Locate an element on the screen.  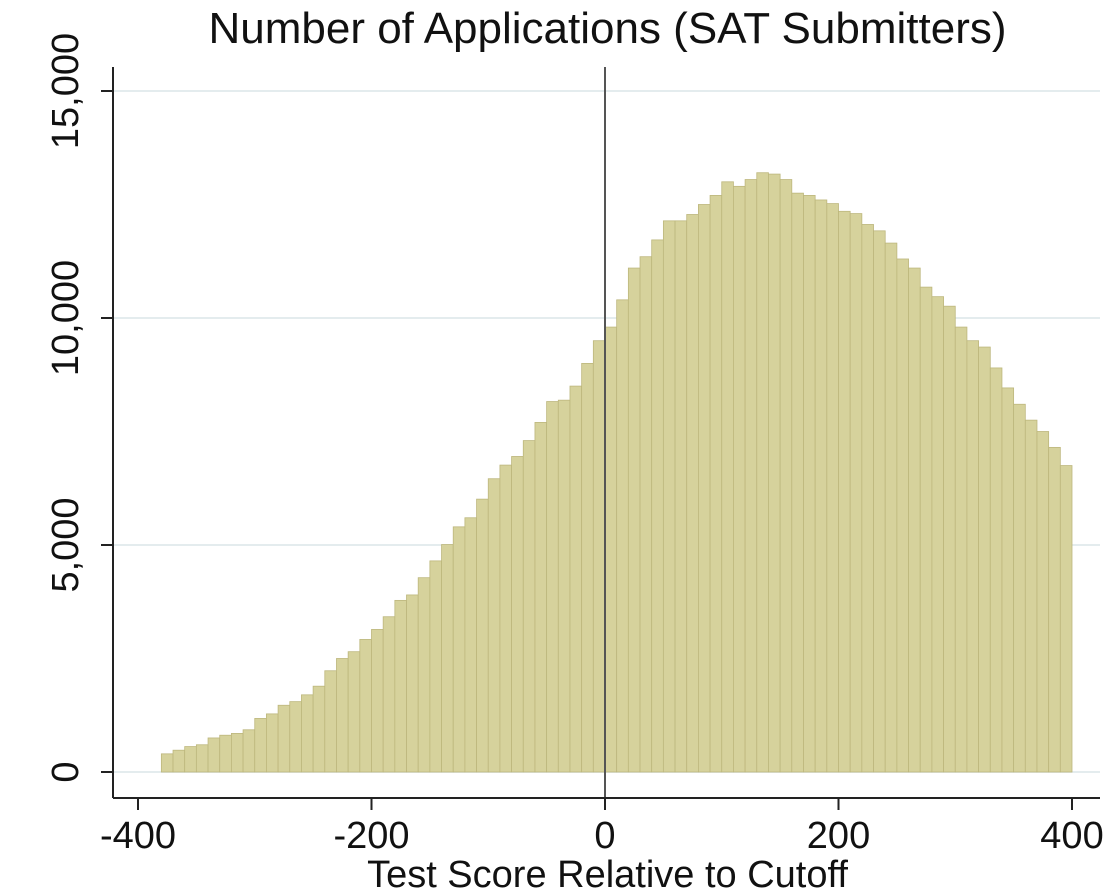
x-tick-label: -400 is located at coordinates (138, 836).